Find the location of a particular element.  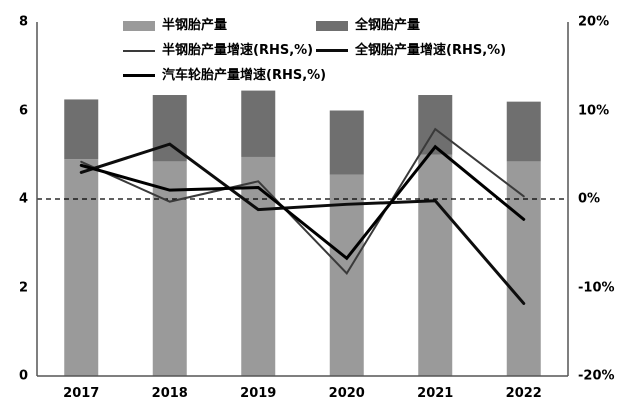

legend-item-all-steel-growth: 全钢胎产量增速(RHS,%) is located at coordinates (411, 50).